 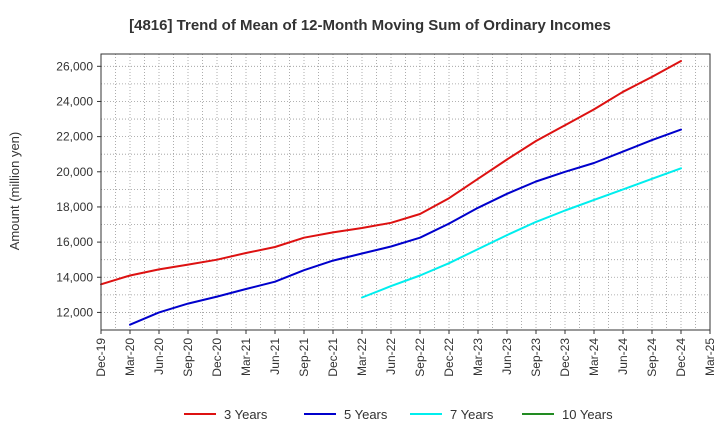 What do you see at coordinates (710, 357) in the screenshot?
I see `x-tick-label: Mar-25` at bounding box center [710, 357].